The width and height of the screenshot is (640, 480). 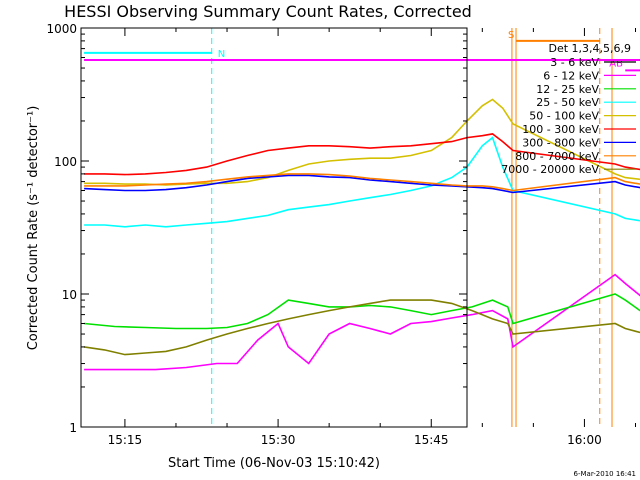 I want to click on legend-label: 6 - 12 keV, so click(x=571, y=75).